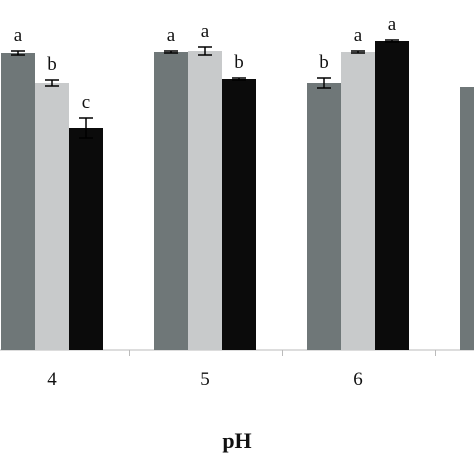 Image resolution: width=474 pixels, height=474 pixels. Describe the element at coordinates (358, 379) in the screenshot. I see `x-tick-label: 6` at that location.